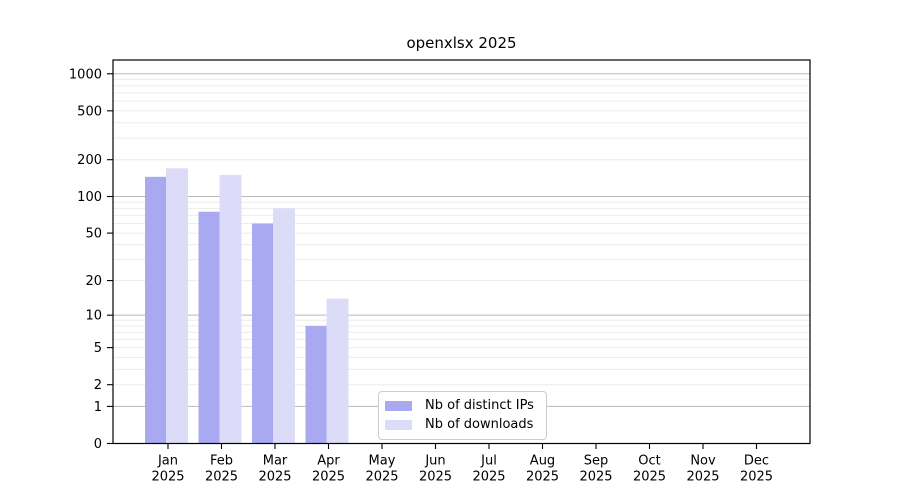 Image resolution: width=900 pixels, height=500 pixels. Describe the element at coordinates (649, 461) in the screenshot. I see `x-tick-label-month: Oct` at that location.